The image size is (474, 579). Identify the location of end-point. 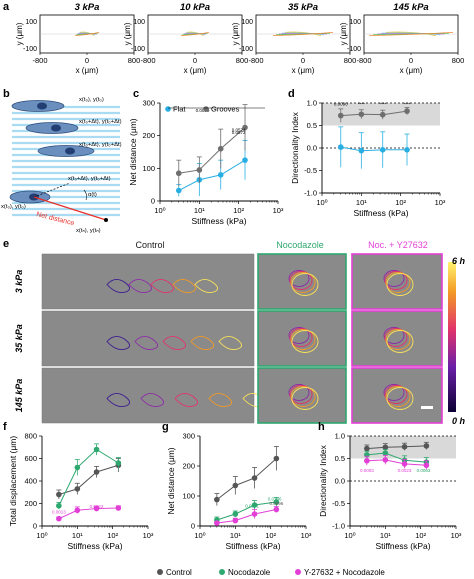
(106, 220).